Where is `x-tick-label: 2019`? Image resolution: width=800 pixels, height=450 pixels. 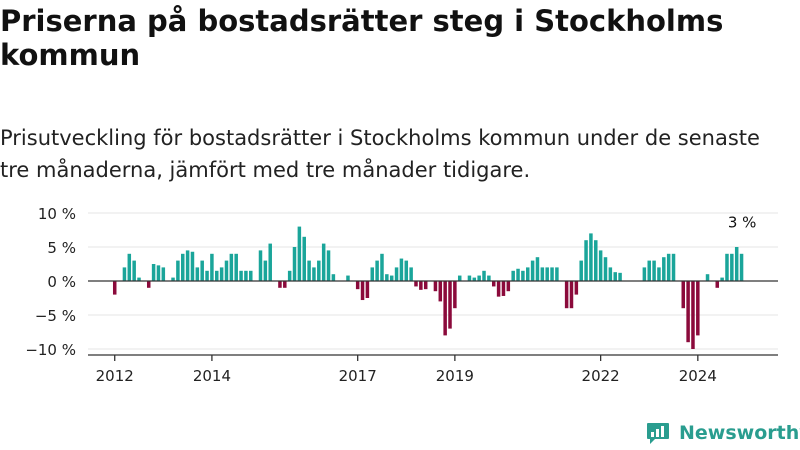 x-tick-label: 2019 is located at coordinates (455, 376).